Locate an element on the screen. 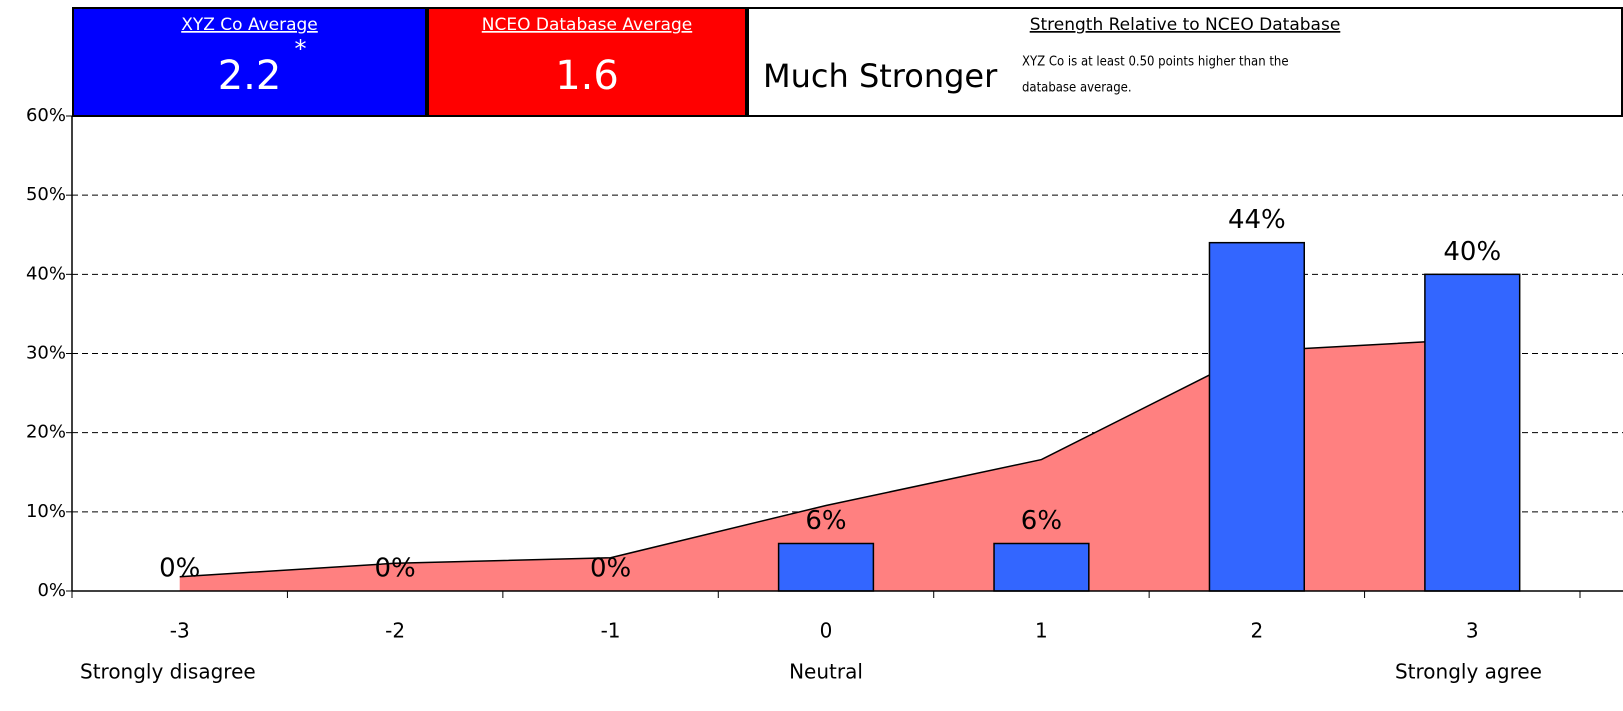 The height and width of the screenshot is (711, 1623). y-tick-label: 50% is located at coordinates (46, 194).